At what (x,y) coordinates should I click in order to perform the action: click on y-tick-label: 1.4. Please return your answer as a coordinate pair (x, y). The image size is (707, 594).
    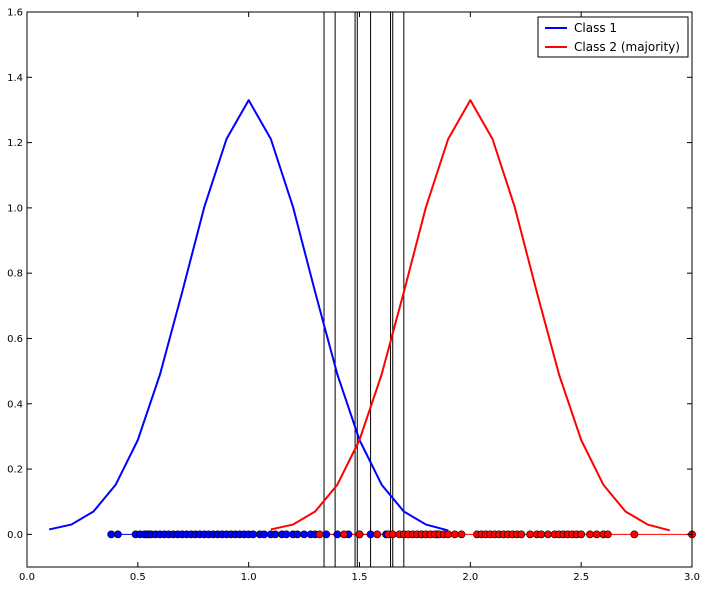
    Looking at the image, I should click on (15, 78).